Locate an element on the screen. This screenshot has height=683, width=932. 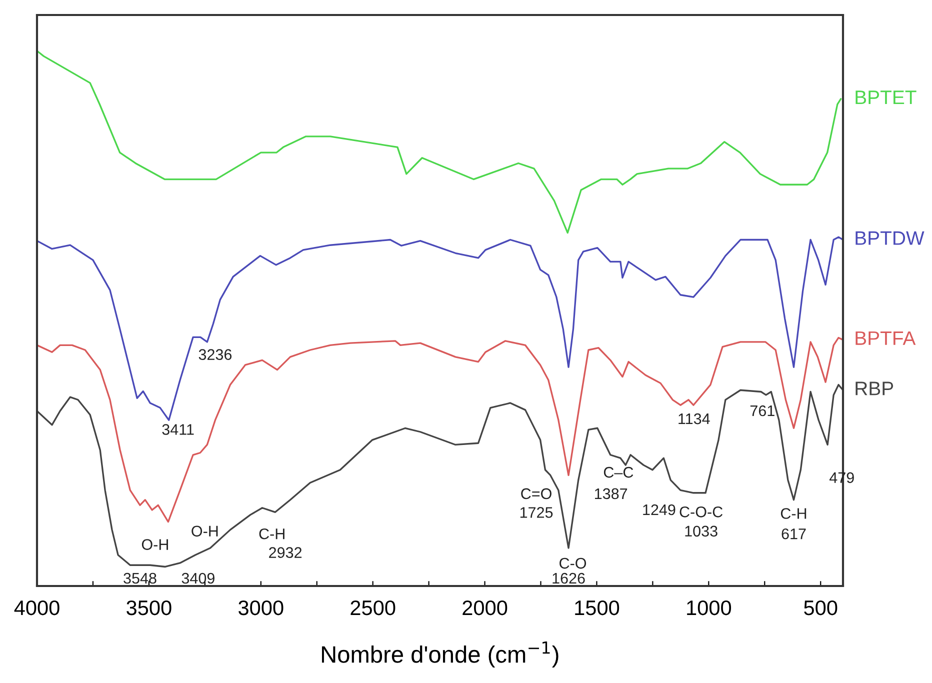
x-axis-title: Nombre d'onde (cm$^{−1}$) is located at coordinates (440, 655).